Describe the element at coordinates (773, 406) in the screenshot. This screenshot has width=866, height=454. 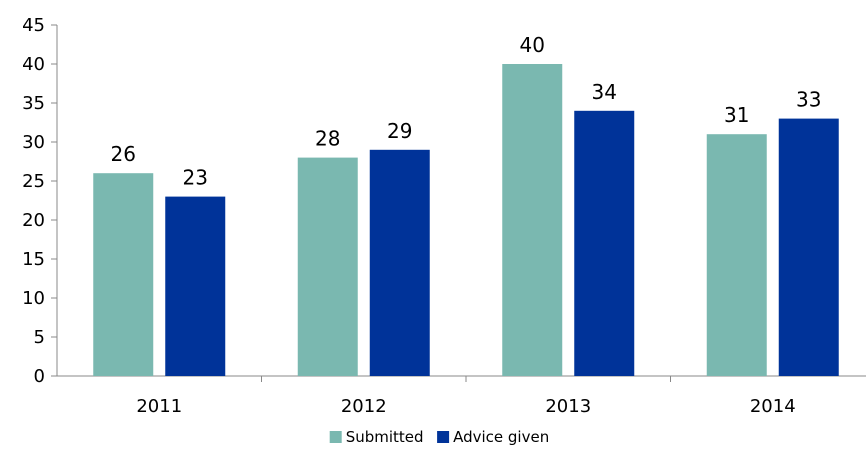
I see `x-tick-label: 2014` at that location.